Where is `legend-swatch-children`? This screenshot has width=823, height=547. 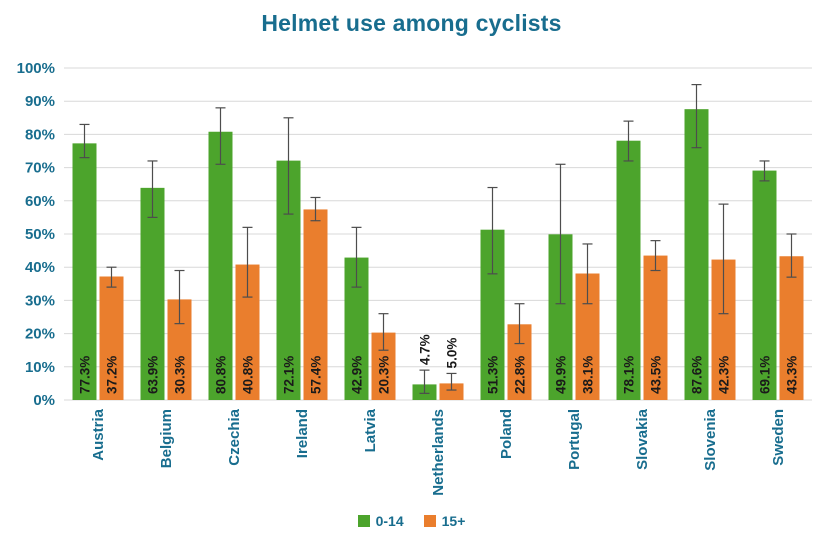
legend-swatch-children is located at coordinates (363, 521).